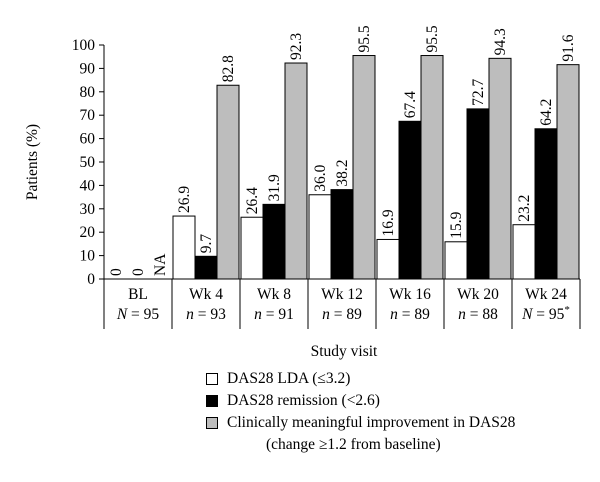 This screenshot has height=482, width=600. I want to click on bar-value-label: 82.8, so click(228, 68).